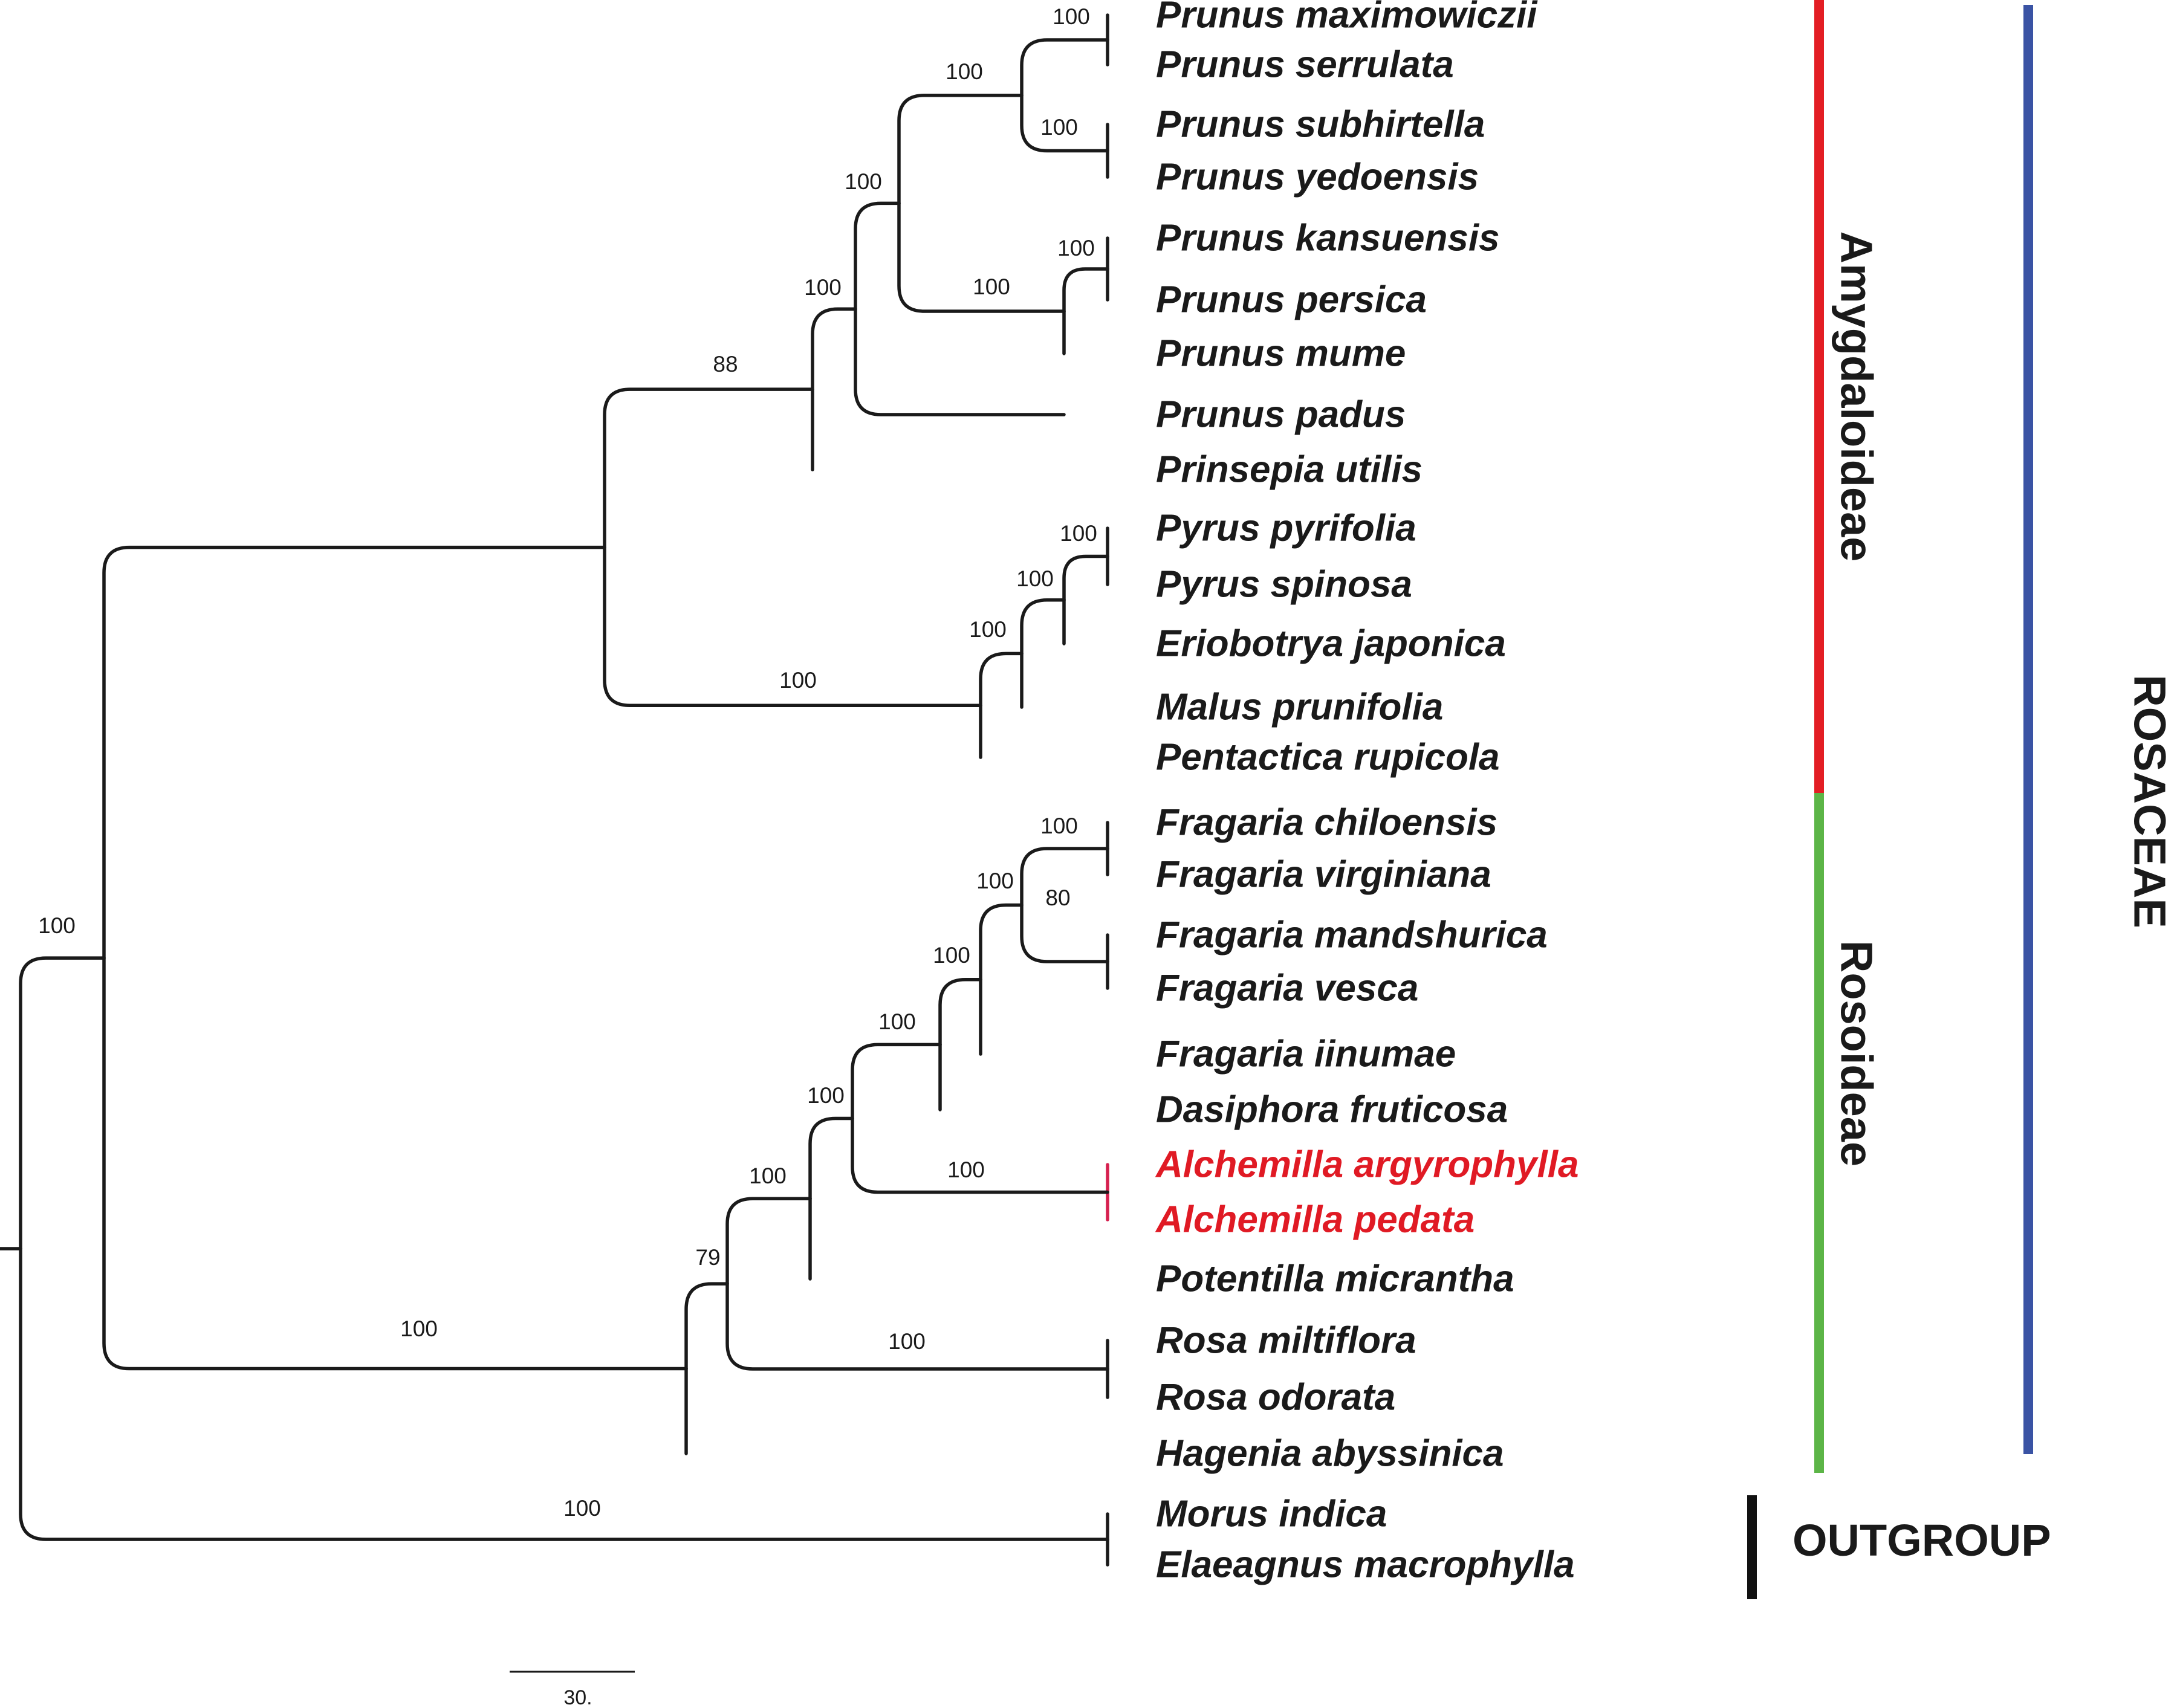  What do you see at coordinates (1347, 18) in the screenshot?
I see `taxon-label: Prunus maximowiczii` at bounding box center [1347, 18].